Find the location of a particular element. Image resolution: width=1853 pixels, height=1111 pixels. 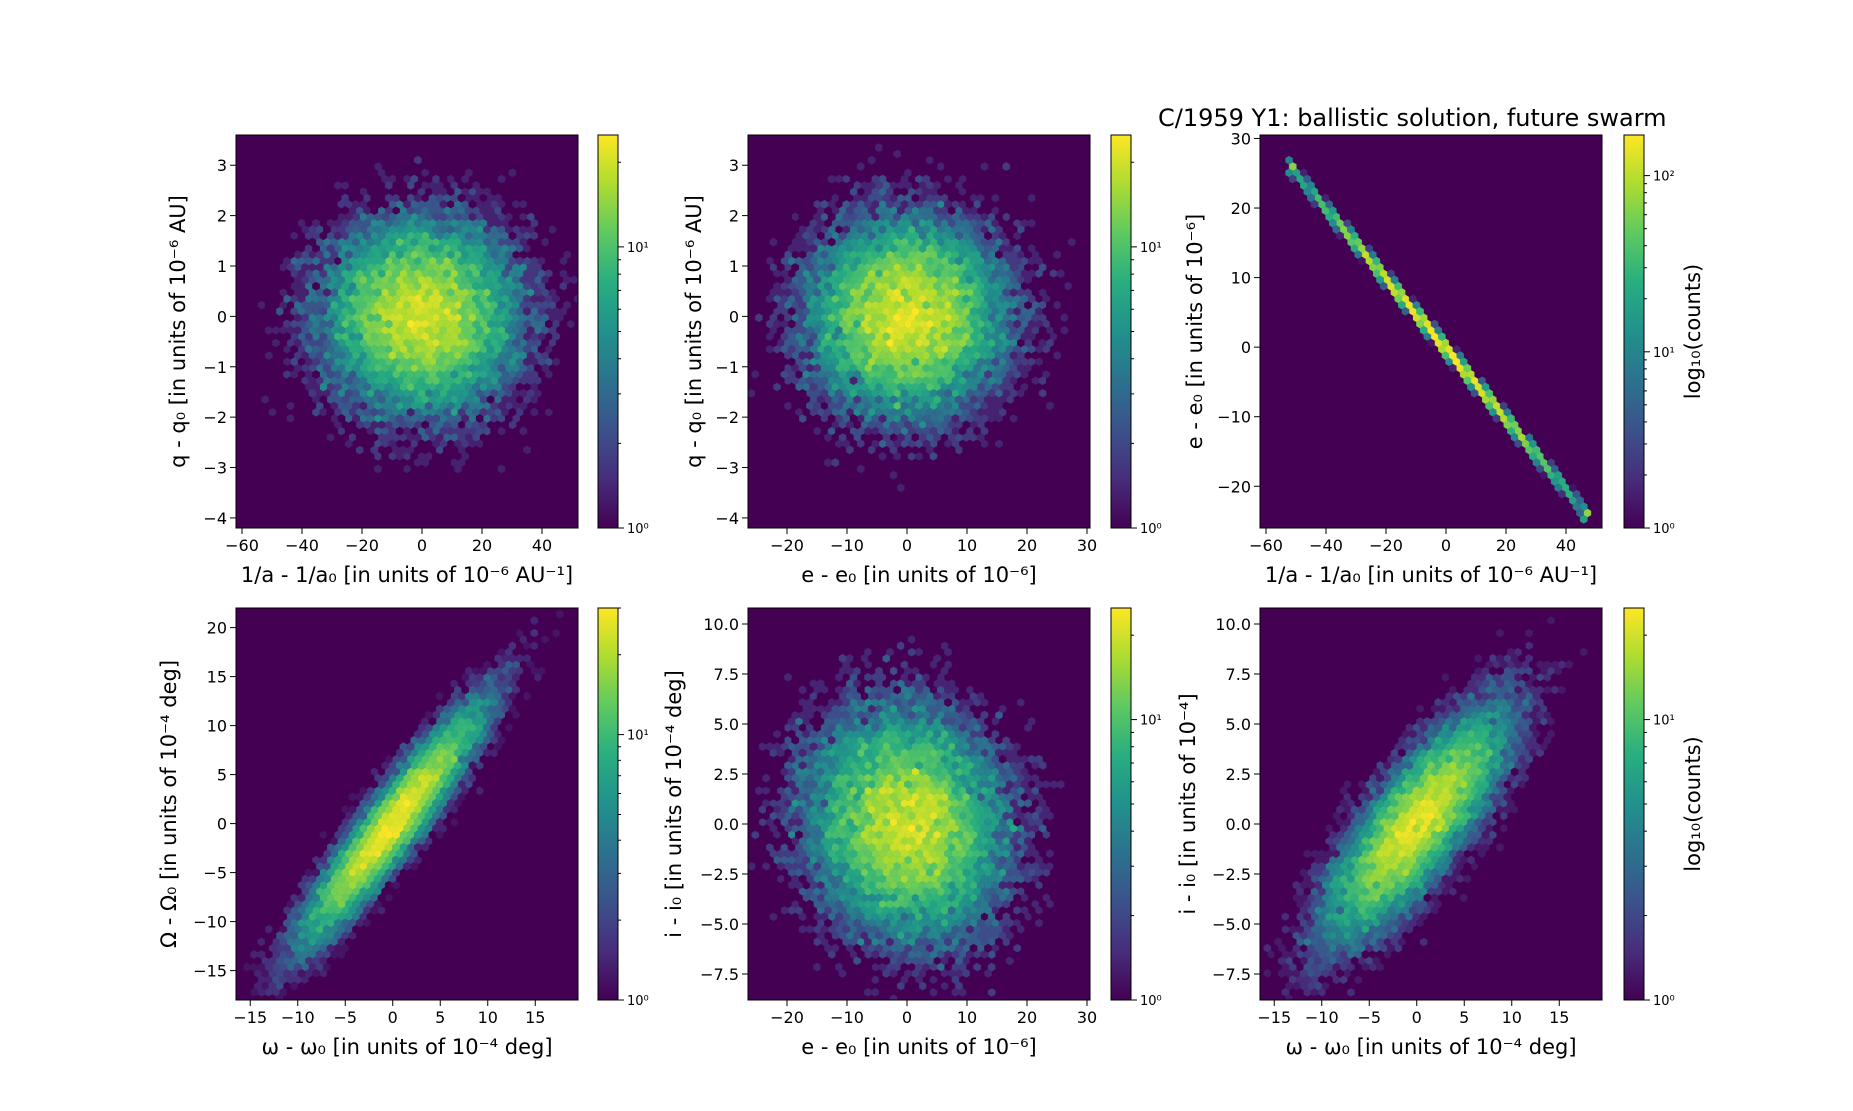

y-tick-label: −15 is located at coordinates (210, 971).